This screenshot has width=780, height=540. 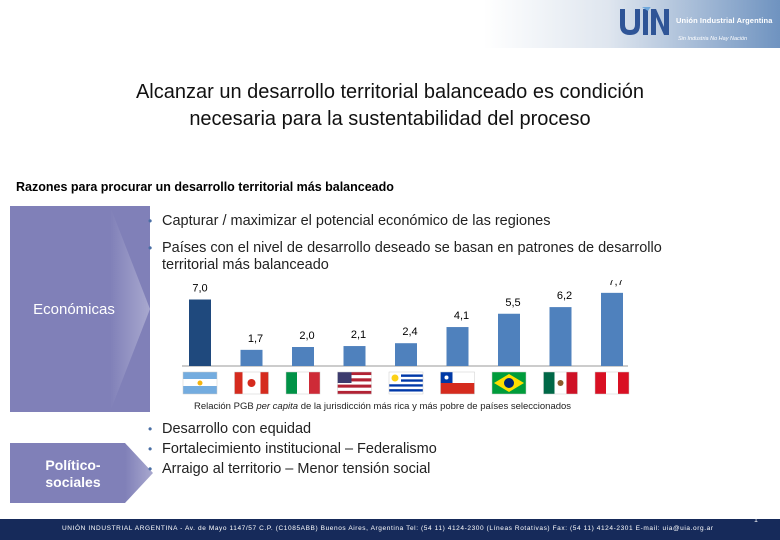 What do you see at coordinates (224, 406) in the screenshot?
I see `caption-prefix: Relación PGB` at bounding box center [224, 406].